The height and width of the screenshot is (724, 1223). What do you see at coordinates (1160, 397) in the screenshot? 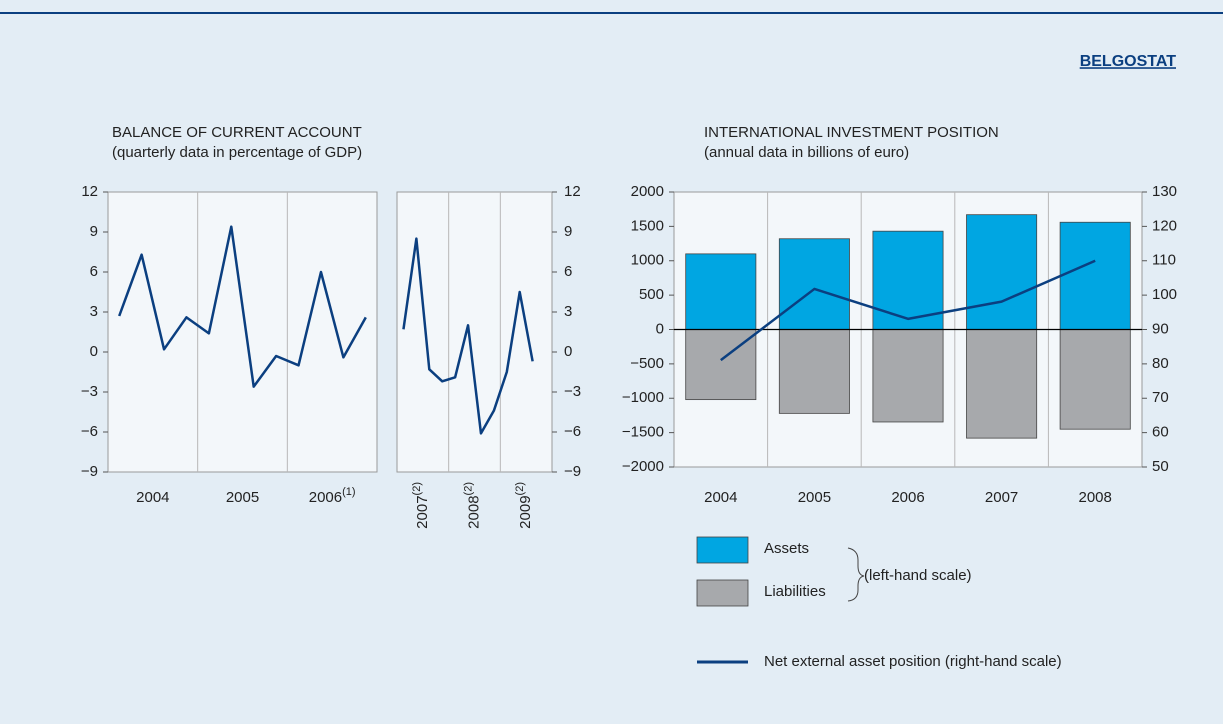
I see `y2-tick-label: 70` at bounding box center [1160, 397].